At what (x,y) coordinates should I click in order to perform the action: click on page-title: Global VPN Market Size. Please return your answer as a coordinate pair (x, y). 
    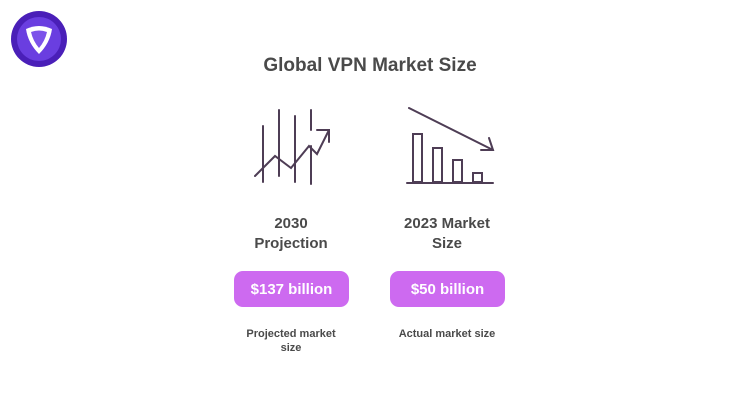
    Looking at the image, I should click on (370, 65).